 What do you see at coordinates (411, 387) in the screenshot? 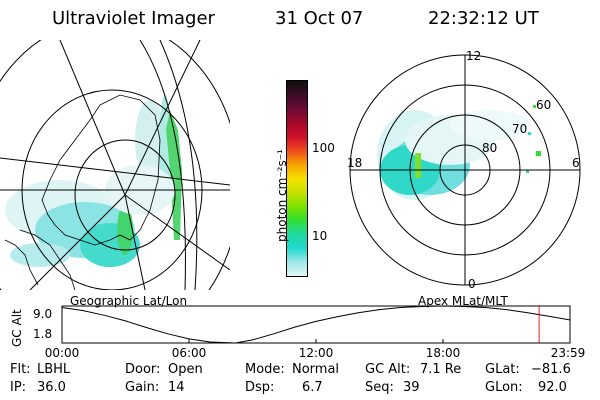
I see `seq-value: 39` at bounding box center [411, 387].